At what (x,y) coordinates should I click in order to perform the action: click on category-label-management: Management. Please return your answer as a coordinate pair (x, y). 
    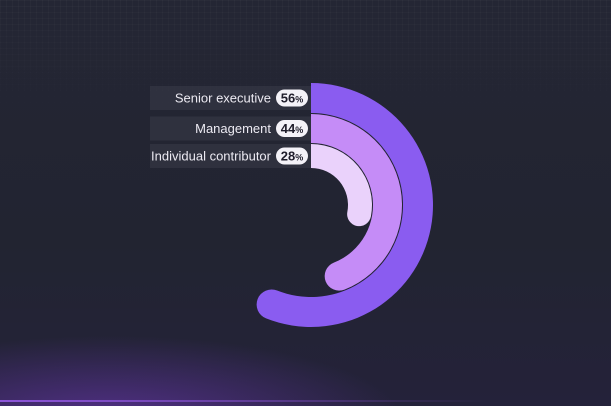
    Looking at the image, I should click on (233, 128).